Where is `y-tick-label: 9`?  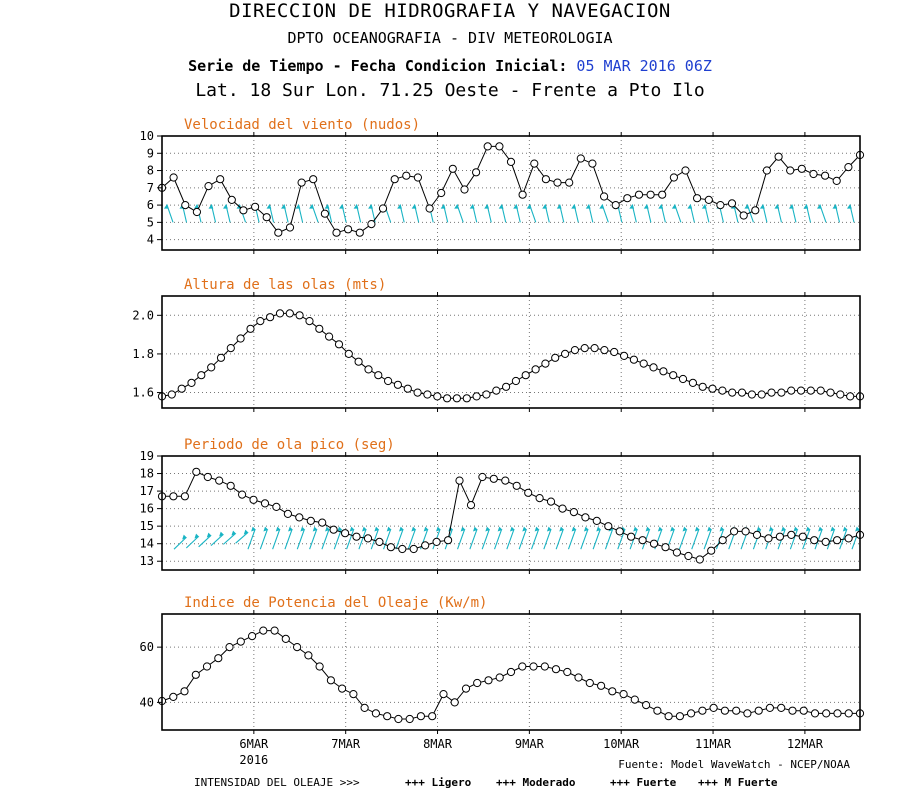 y-tick-label: 9 is located at coordinates (150, 153).